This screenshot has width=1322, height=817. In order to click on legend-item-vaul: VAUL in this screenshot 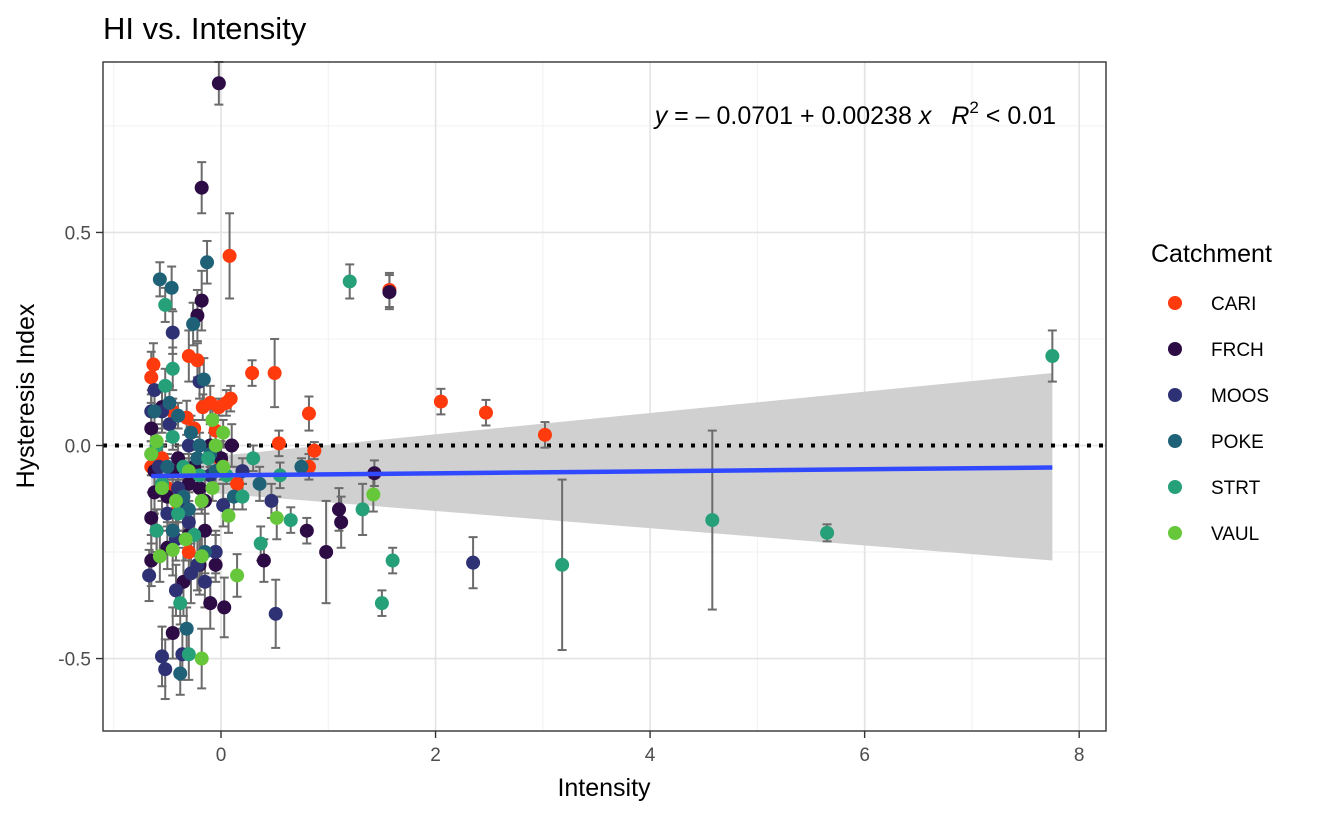, I will do `click(1213, 534)`.